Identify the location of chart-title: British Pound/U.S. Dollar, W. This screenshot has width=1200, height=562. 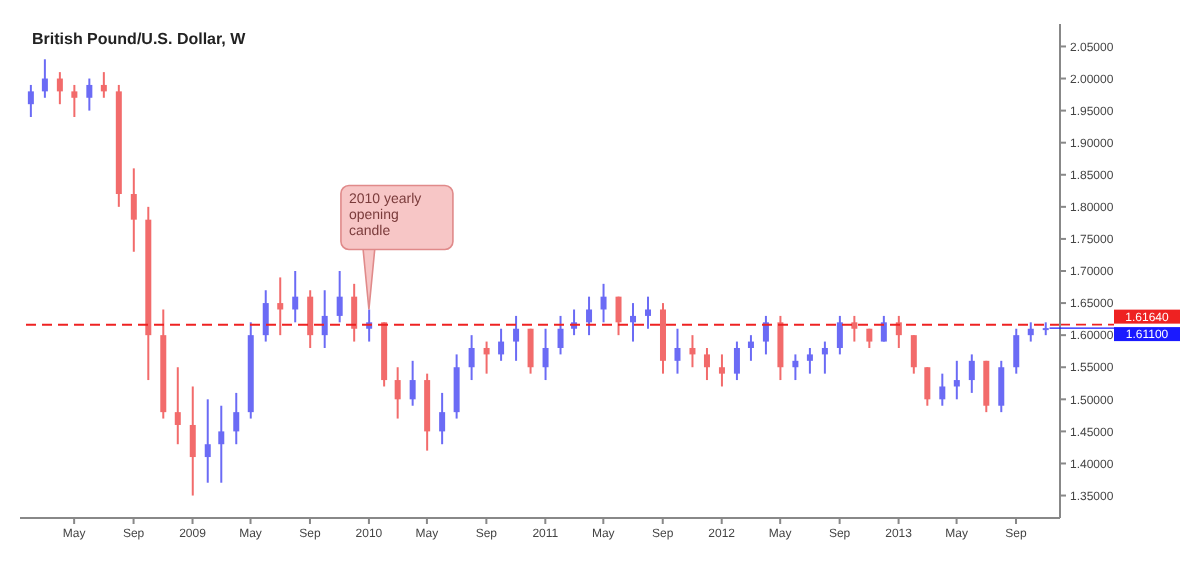
(139, 39).